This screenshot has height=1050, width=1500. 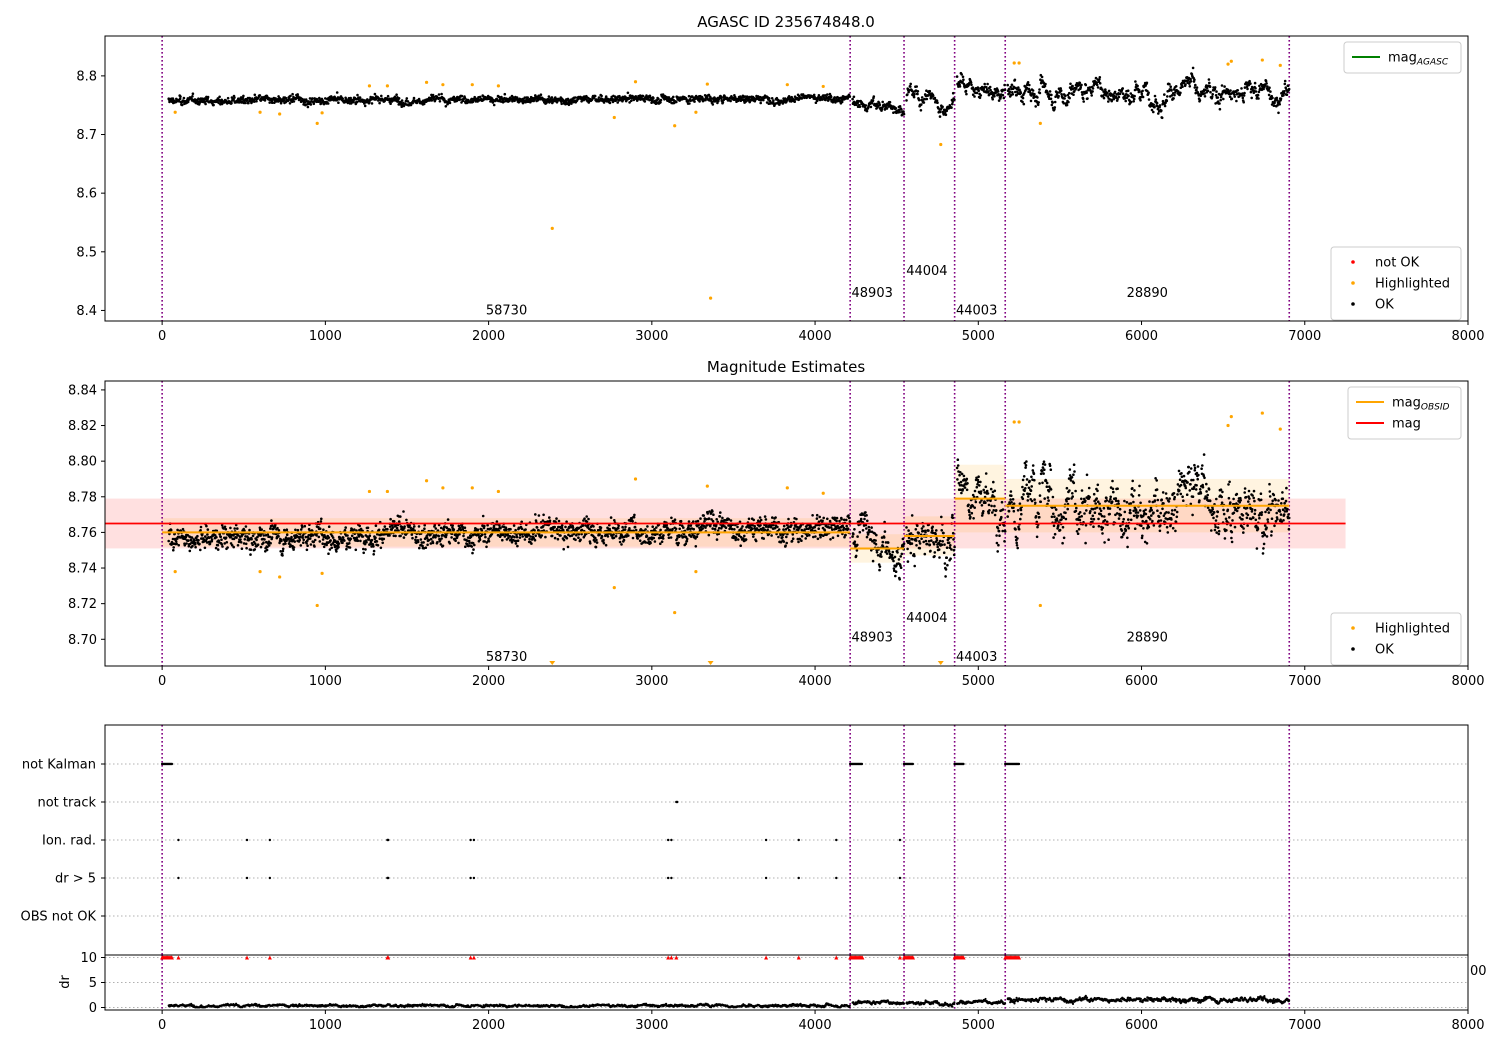 What do you see at coordinates (872, 293) in the screenshot?
I see `obsid-label: 48903` at bounding box center [872, 293].